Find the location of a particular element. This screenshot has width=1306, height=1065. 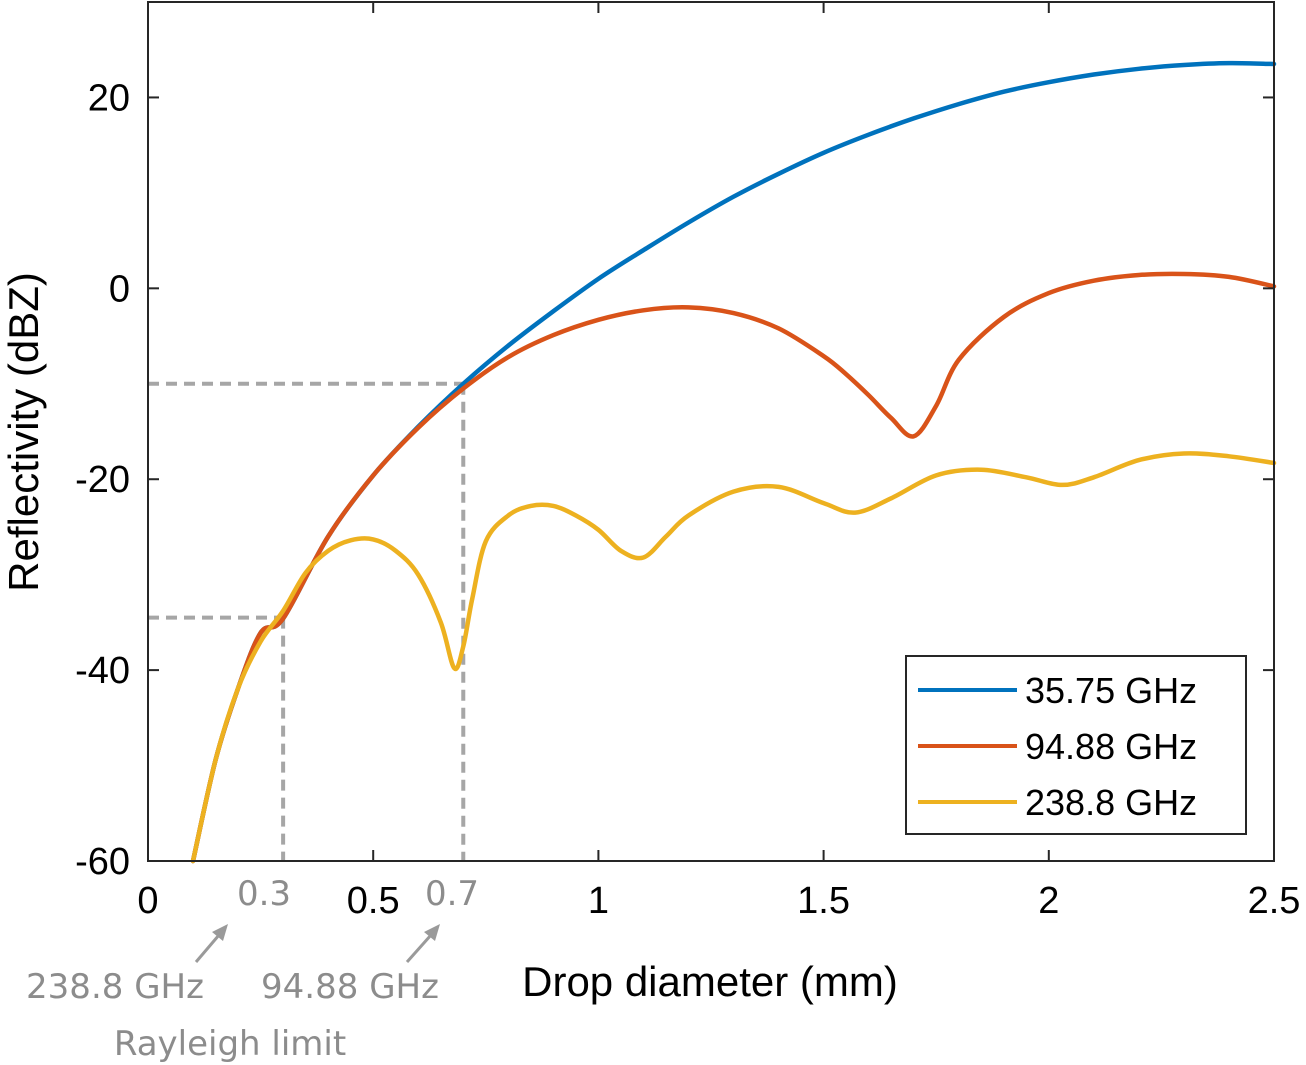

legend-label-35-75: 35.75 GHz is located at coordinates (1111, 690).